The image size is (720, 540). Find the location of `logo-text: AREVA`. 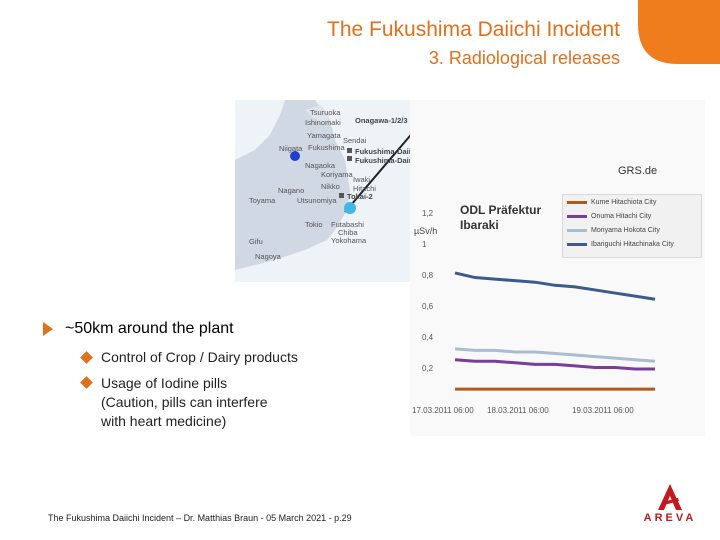

logo-text: AREVA is located at coordinates (670, 518).